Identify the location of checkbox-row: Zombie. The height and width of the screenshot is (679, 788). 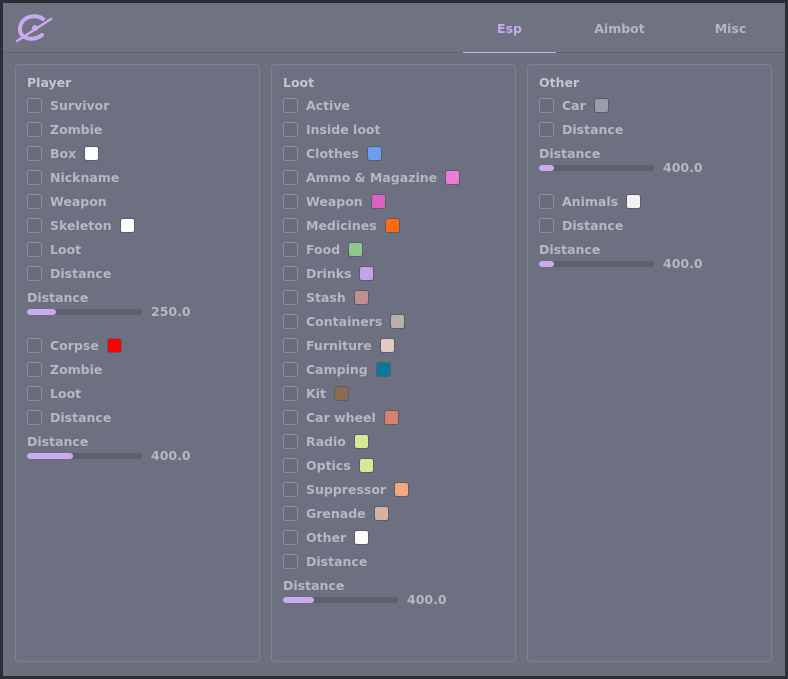
(64, 369).